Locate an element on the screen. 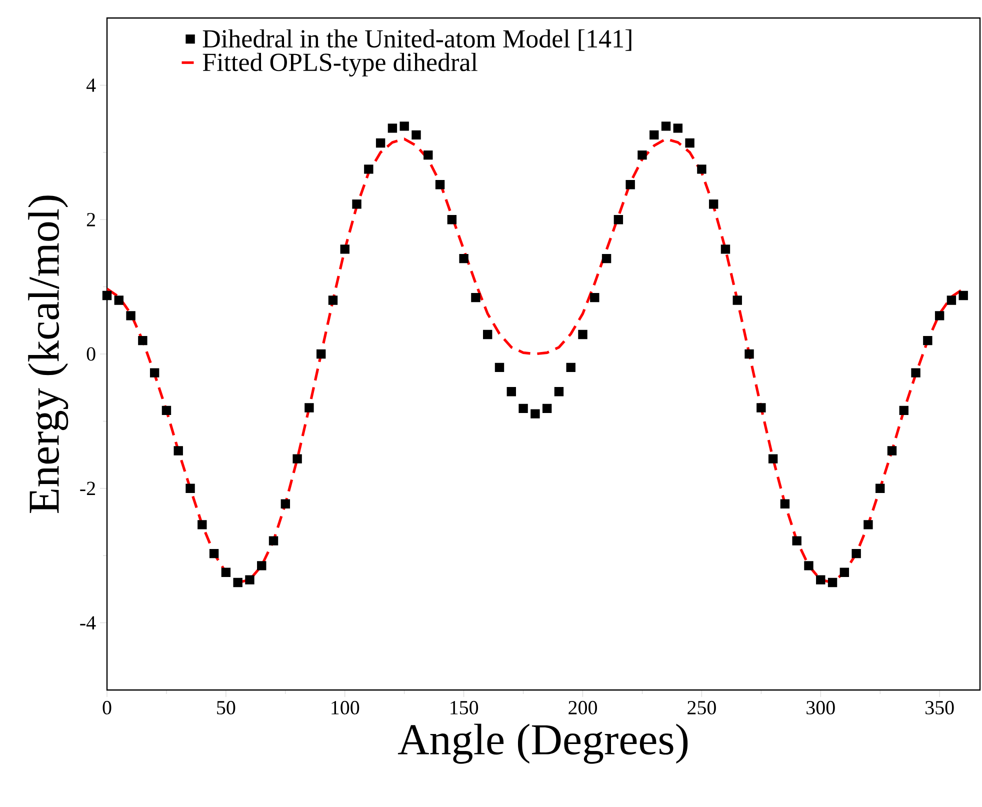 This screenshot has height=807, width=982. x-tick-label: 50 is located at coordinates (226, 707).